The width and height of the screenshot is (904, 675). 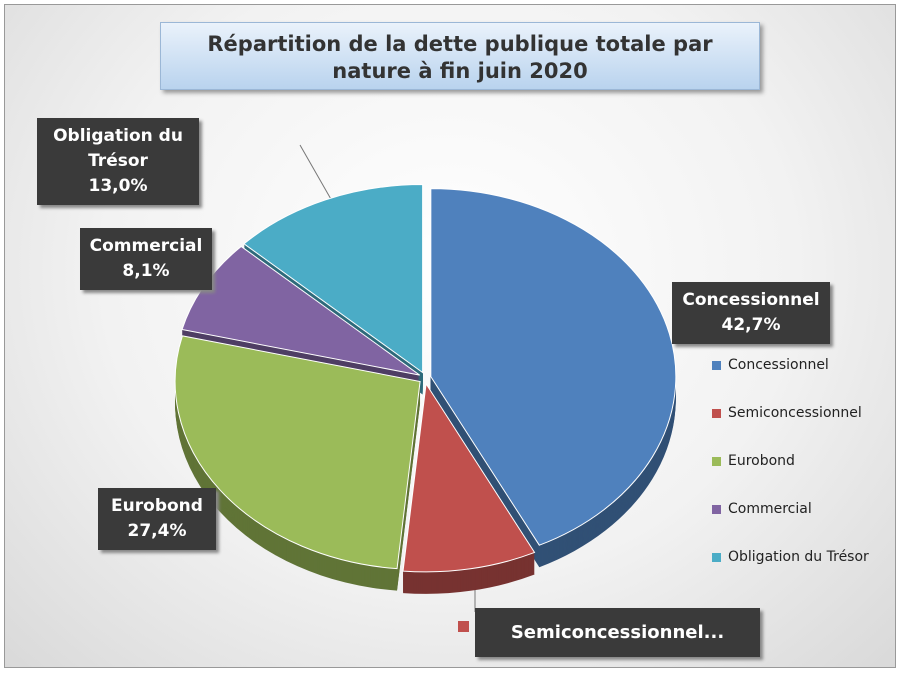 I want to click on legend-item: Obligation du Trésor, so click(x=802, y=572).